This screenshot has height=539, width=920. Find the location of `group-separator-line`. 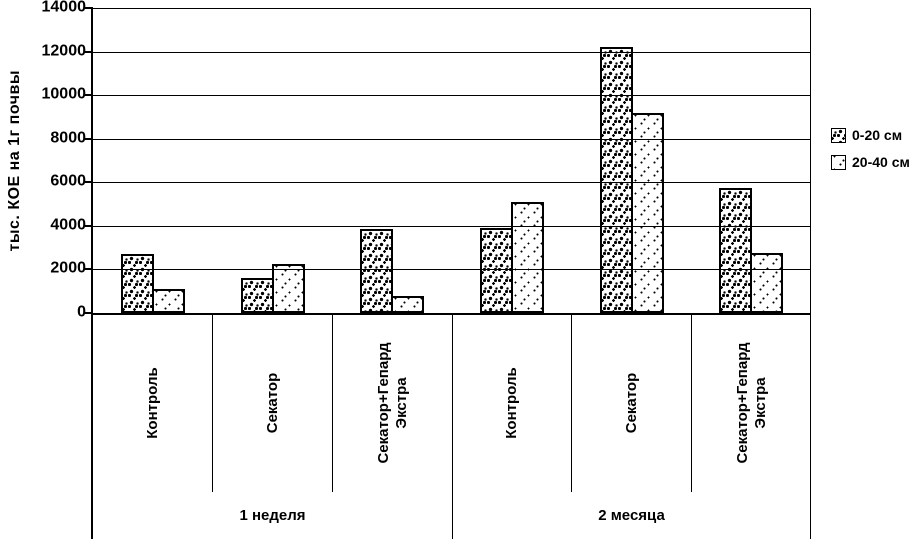

group-separator-line is located at coordinates (452, 426).